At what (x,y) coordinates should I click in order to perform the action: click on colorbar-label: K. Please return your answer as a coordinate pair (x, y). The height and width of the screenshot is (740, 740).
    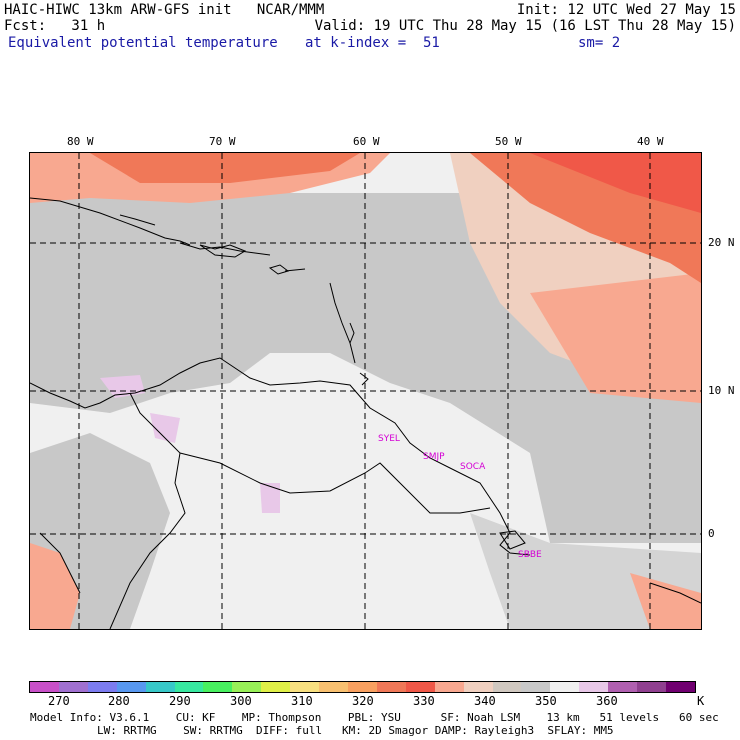
    Looking at the image, I should click on (701, 701).